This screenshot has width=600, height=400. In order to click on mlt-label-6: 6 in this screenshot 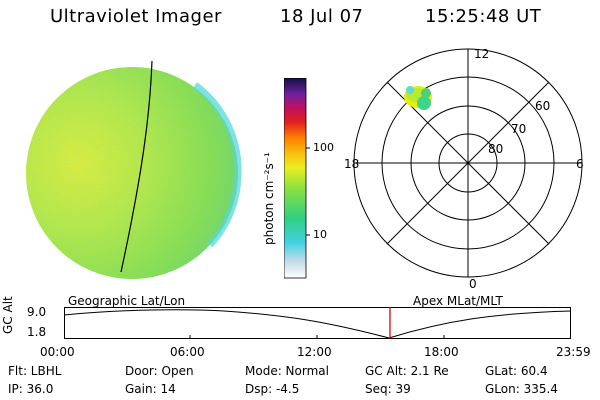, I will do `click(580, 164)`.